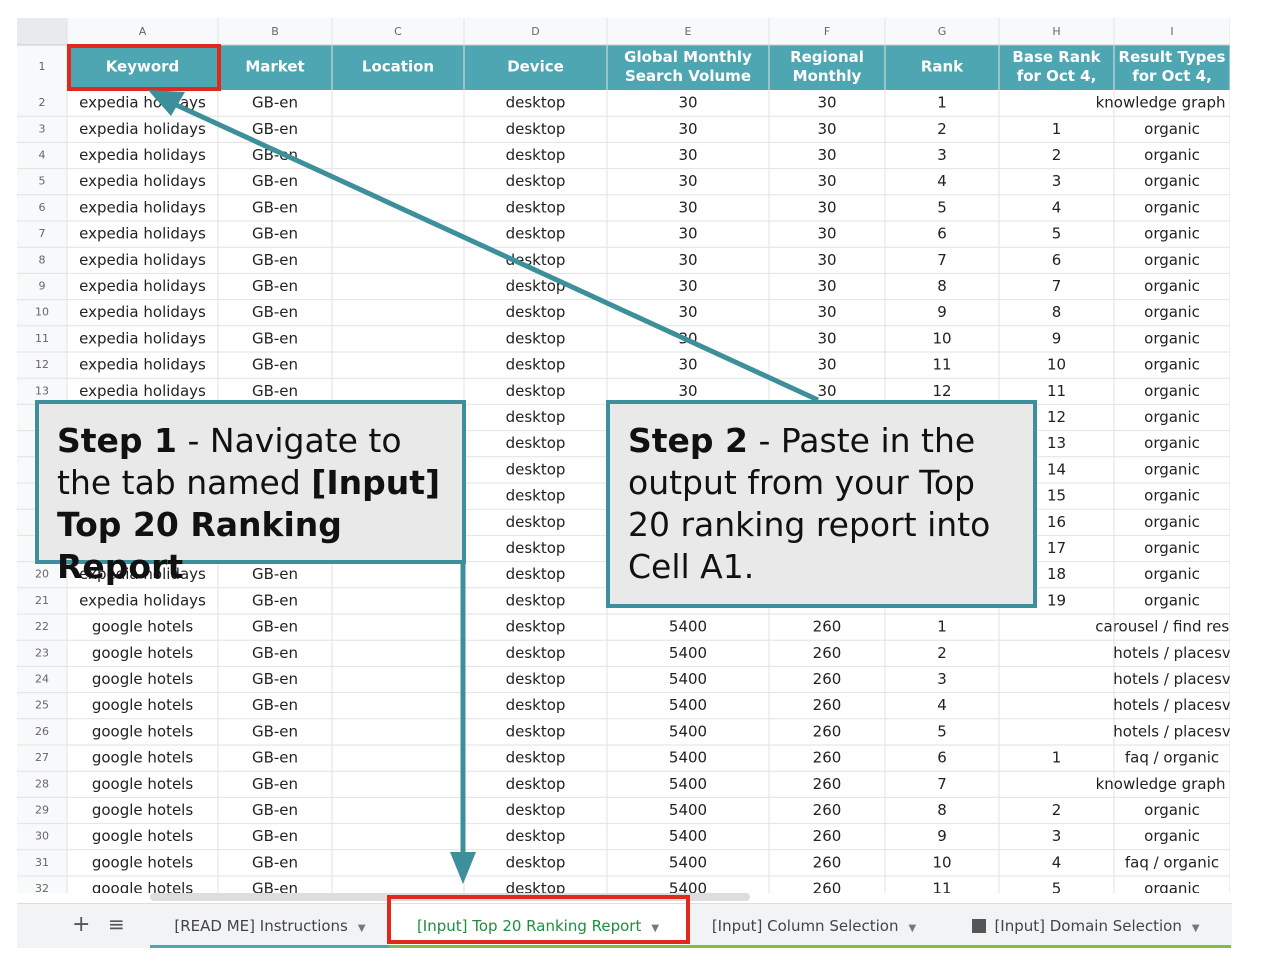 Image resolution: width=1274 pixels, height=972 pixels. What do you see at coordinates (42, 810) in the screenshot?
I see `row-number: 29` at bounding box center [42, 810].